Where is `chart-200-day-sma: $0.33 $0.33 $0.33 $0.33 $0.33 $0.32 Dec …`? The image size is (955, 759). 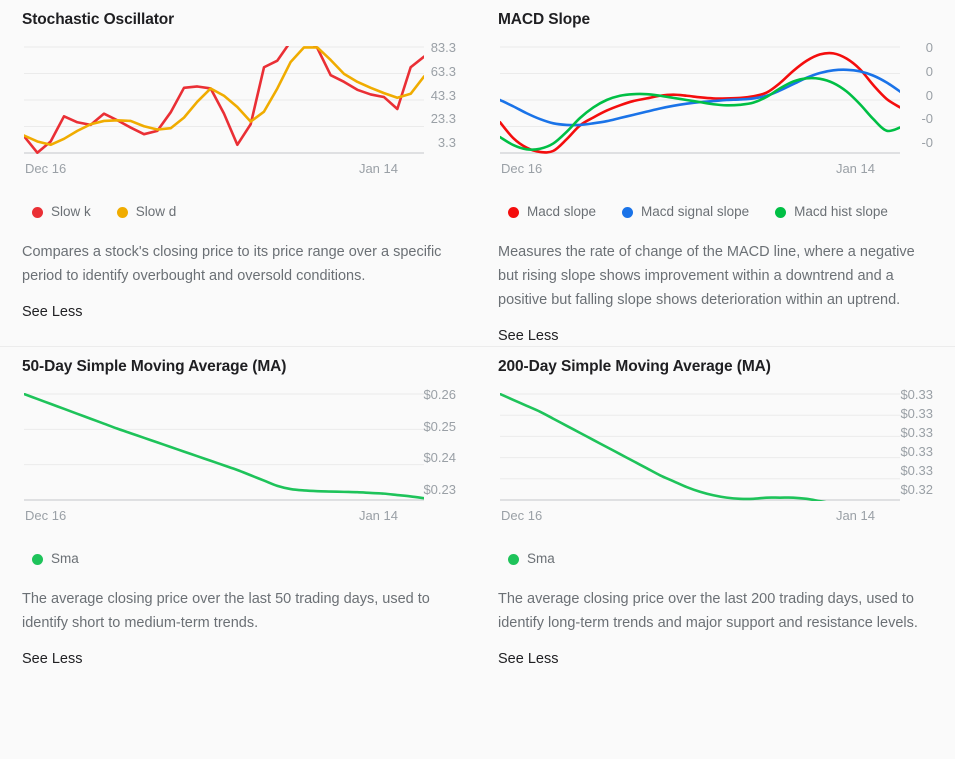
chart-200-day-sma: $0.33 $0.33 $0.33 $0.33 $0.33 $0.32 Dec … is located at coordinates (715, 455).